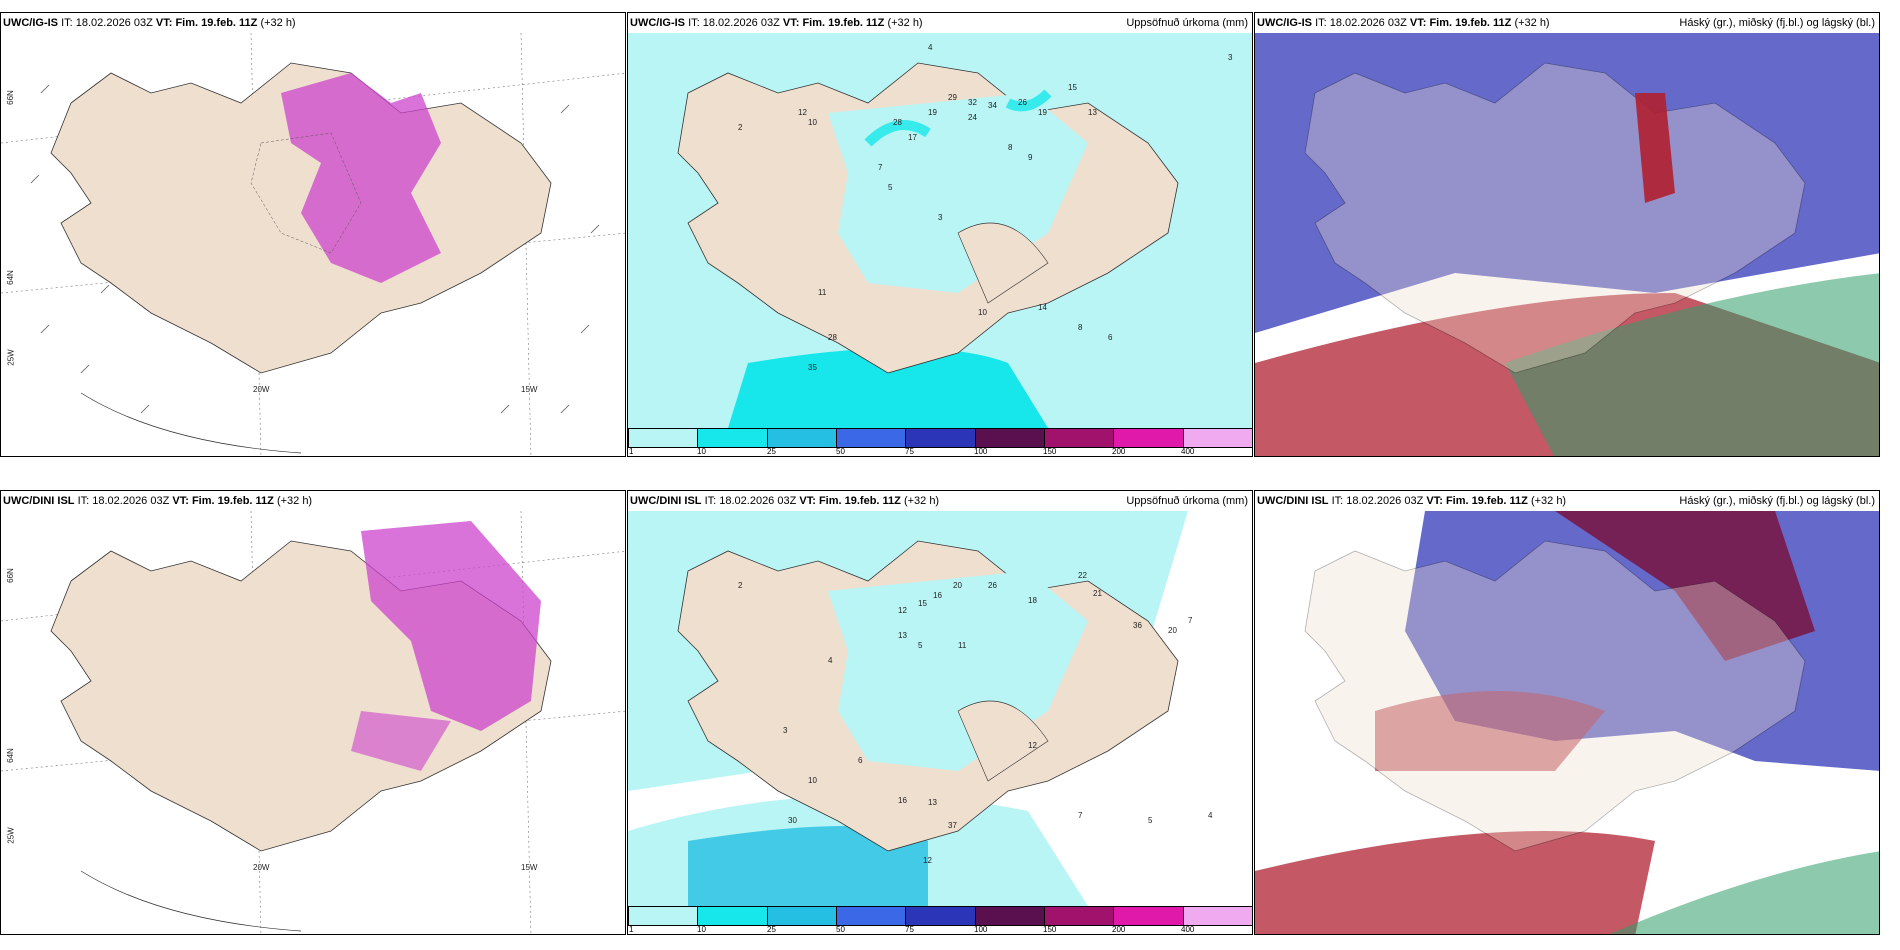 The image size is (1900, 950). I want to click on precip-value: 21, so click(1097, 593).